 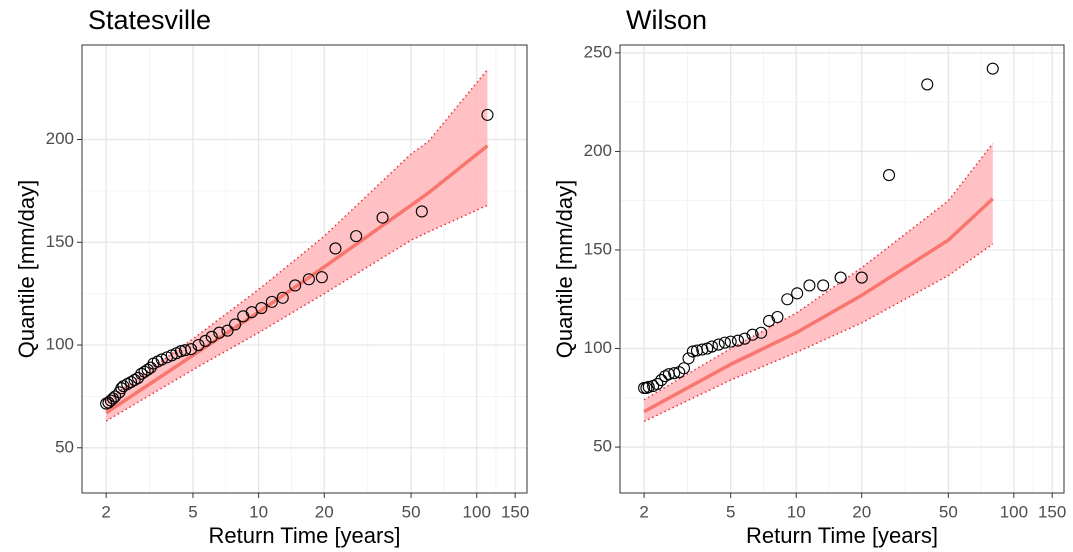 What do you see at coordinates (149, 20) in the screenshot?
I see `panel-title: Statesville` at bounding box center [149, 20].